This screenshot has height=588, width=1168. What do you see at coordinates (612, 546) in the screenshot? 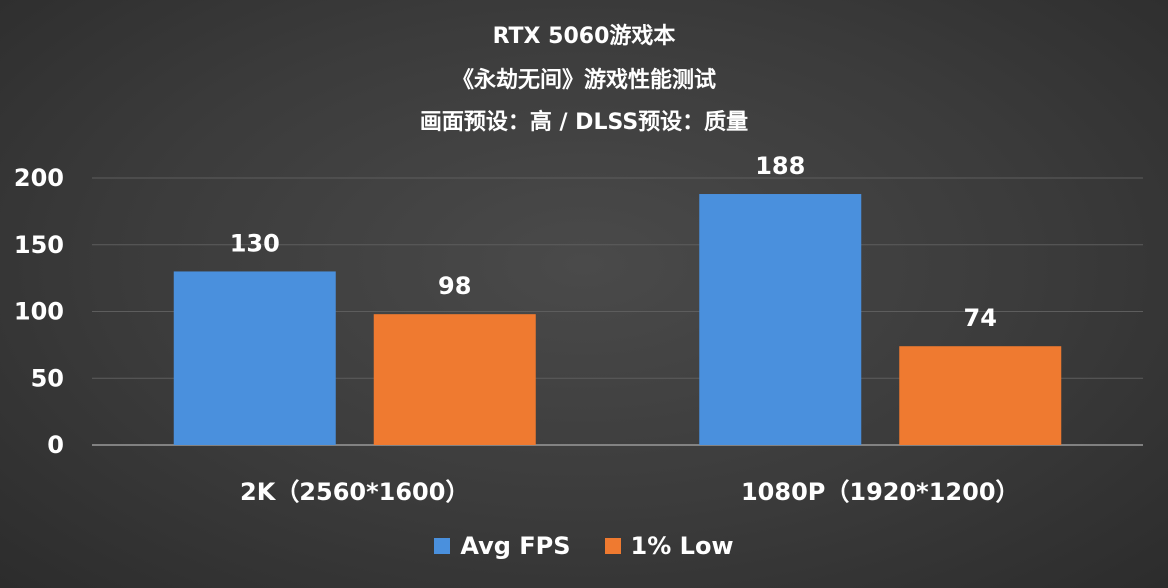
I see `legend-swatch-1pct-low` at bounding box center [612, 546].